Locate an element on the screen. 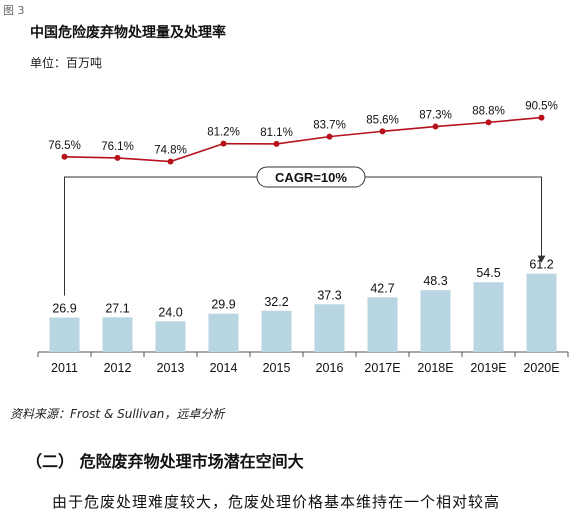 The width and height of the screenshot is (574, 515). rate-label-2017E: 85.6% is located at coordinates (382, 120).